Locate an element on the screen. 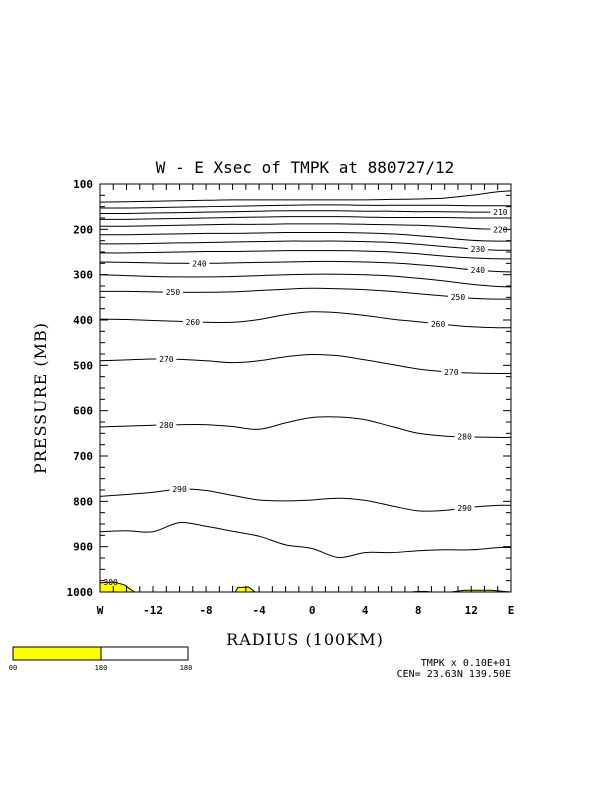 This screenshot has height=792, width=612. center-coordinates-text: CEN= 23.63N 139.50E is located at coordinates (454, 674).